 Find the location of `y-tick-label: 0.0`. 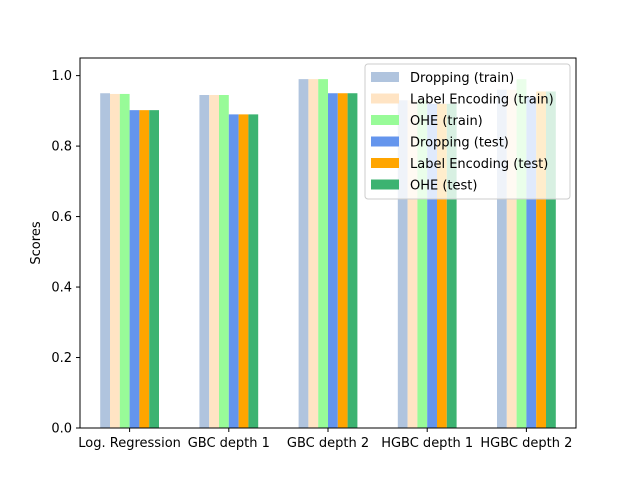

y-tick-label: 0.0 is located at coordinates (61, 429).